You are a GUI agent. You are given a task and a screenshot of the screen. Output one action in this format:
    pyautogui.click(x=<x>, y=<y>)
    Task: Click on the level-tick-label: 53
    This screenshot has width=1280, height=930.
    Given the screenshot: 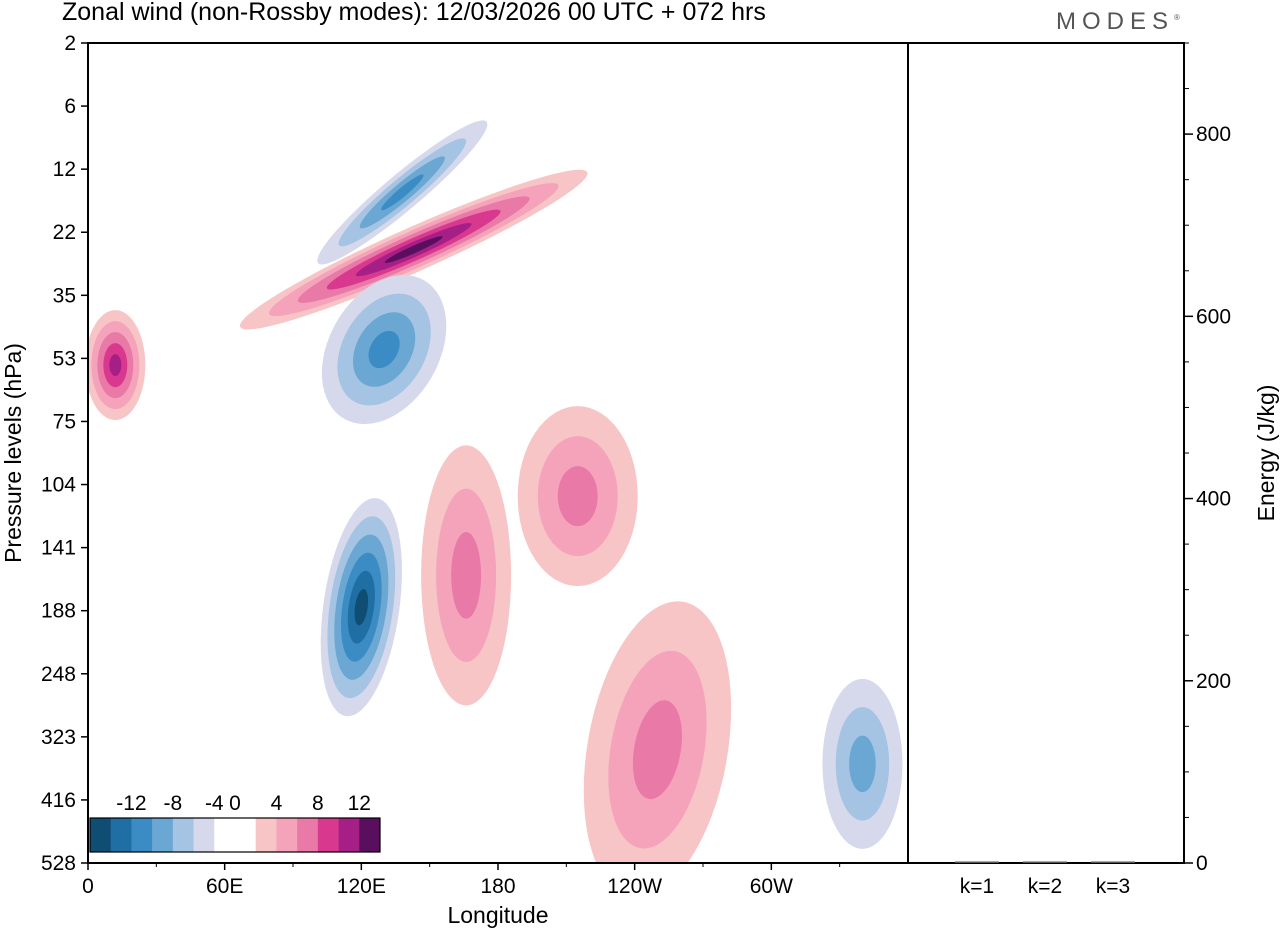 What is the action you would take?
    pyautogui.click(x=64, y=358)
    